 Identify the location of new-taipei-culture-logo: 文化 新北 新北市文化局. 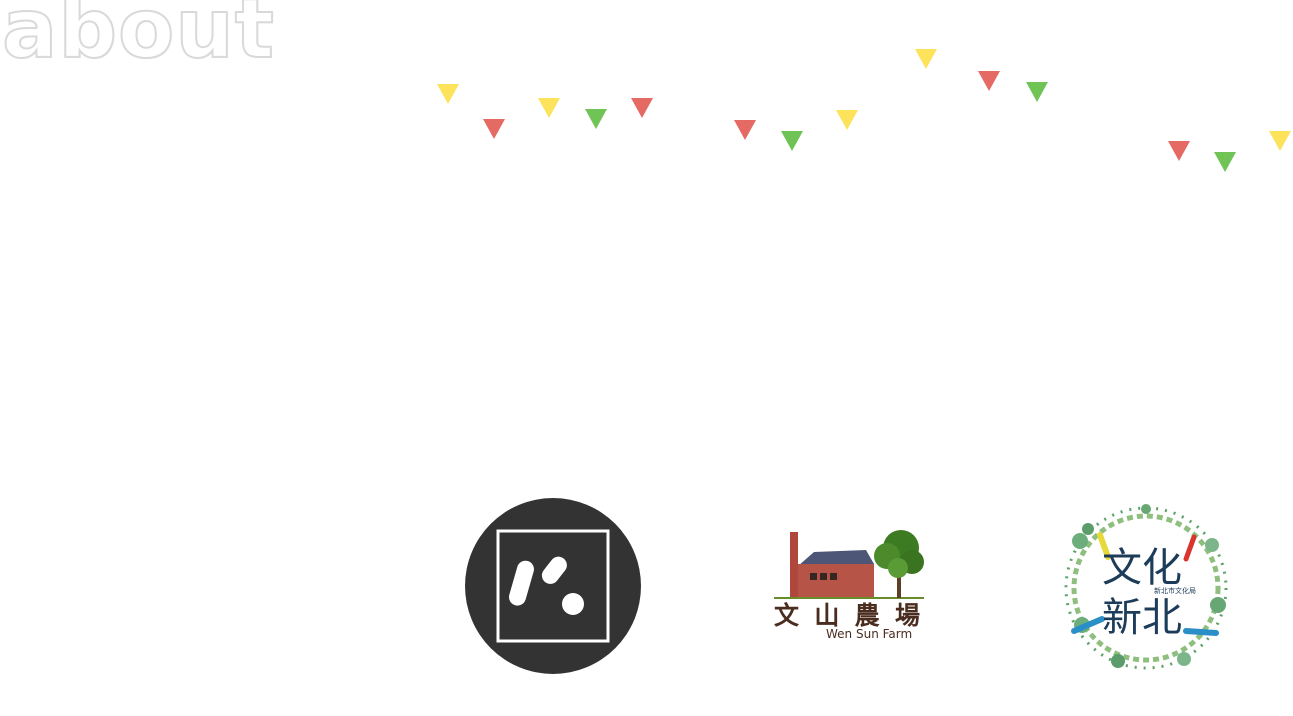
(1146, 588).